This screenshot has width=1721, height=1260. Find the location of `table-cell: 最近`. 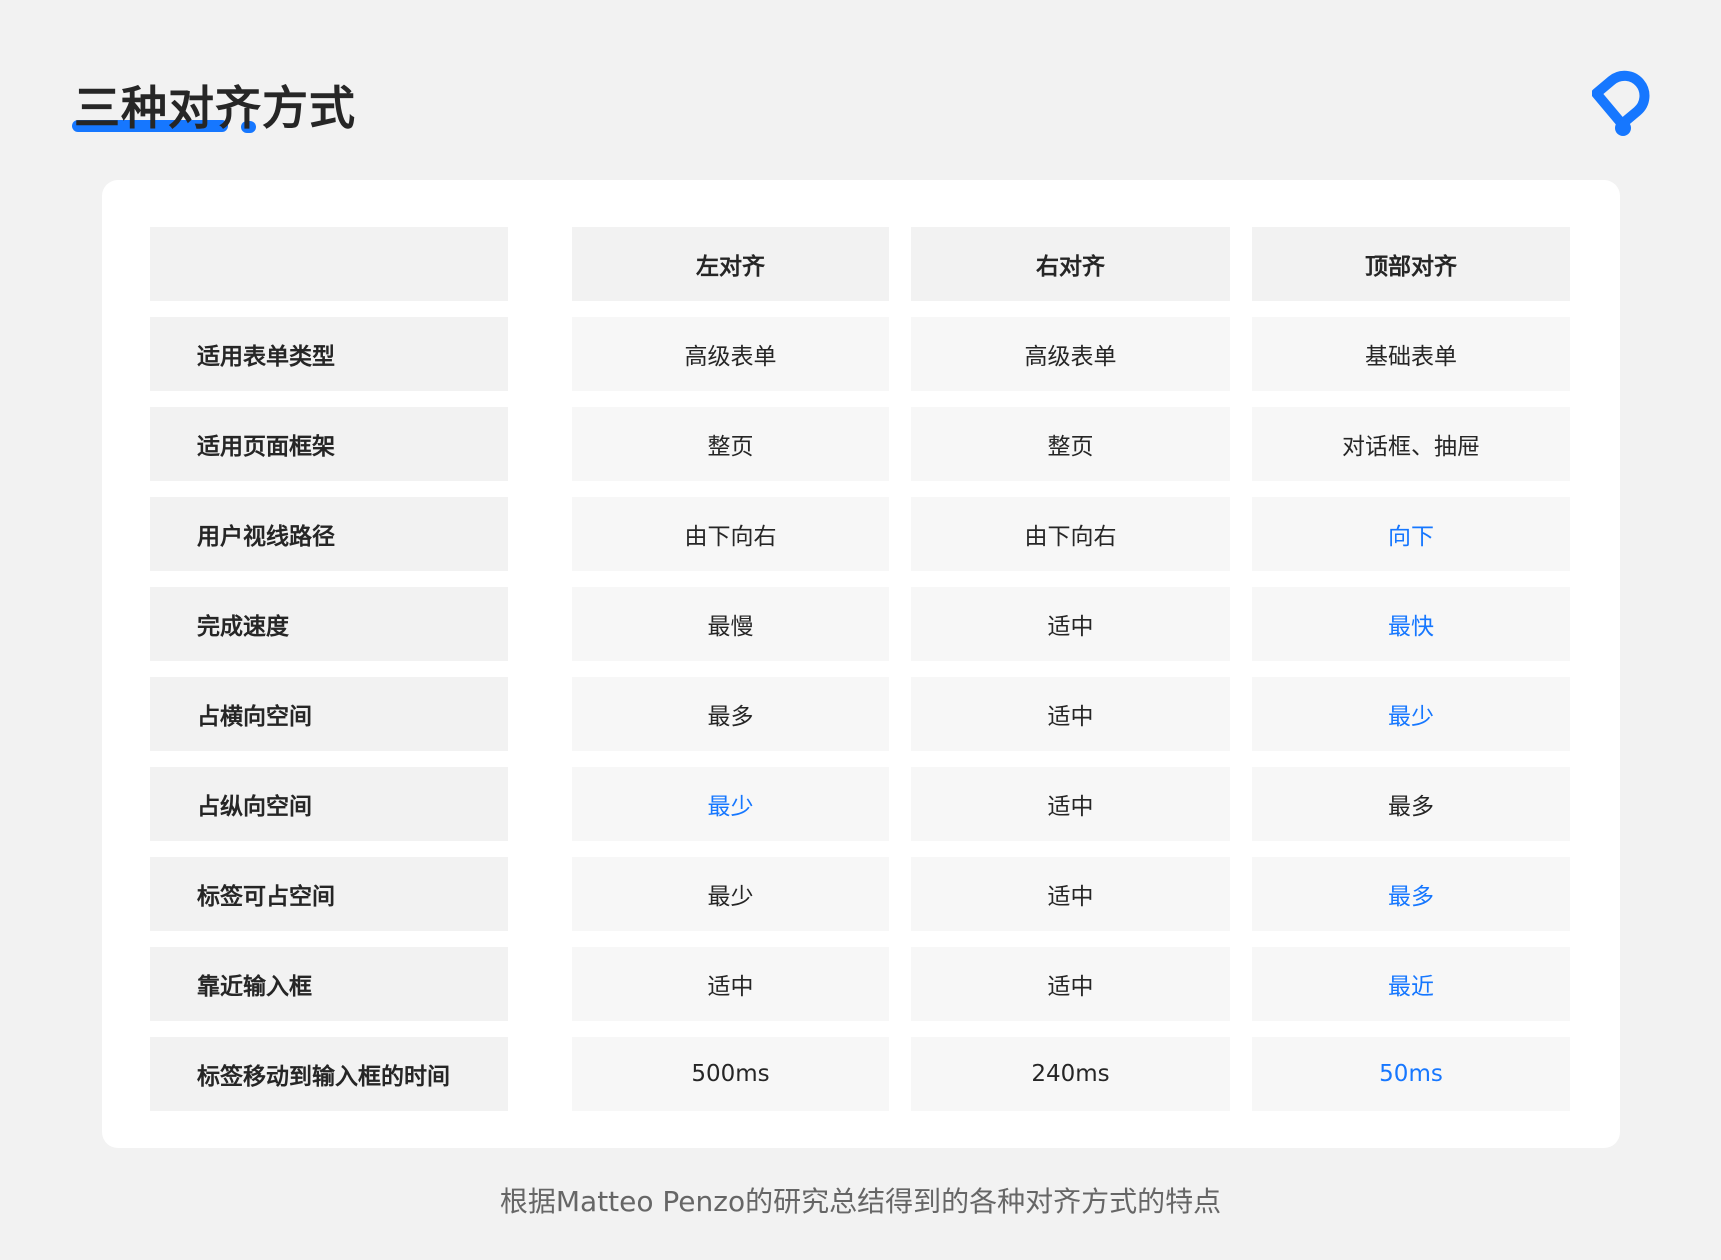

table-cell: 最近 is located at coordinates (1411, 984).